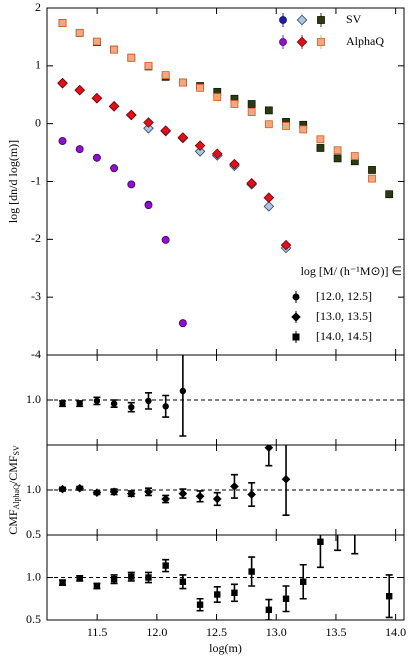 This screenshot has height=661, width=415. What do you see at coordinates (16, 497) in the screenshot?
I see `y-axis-label-part: AlphaQ` at bounding box center [16, 497].